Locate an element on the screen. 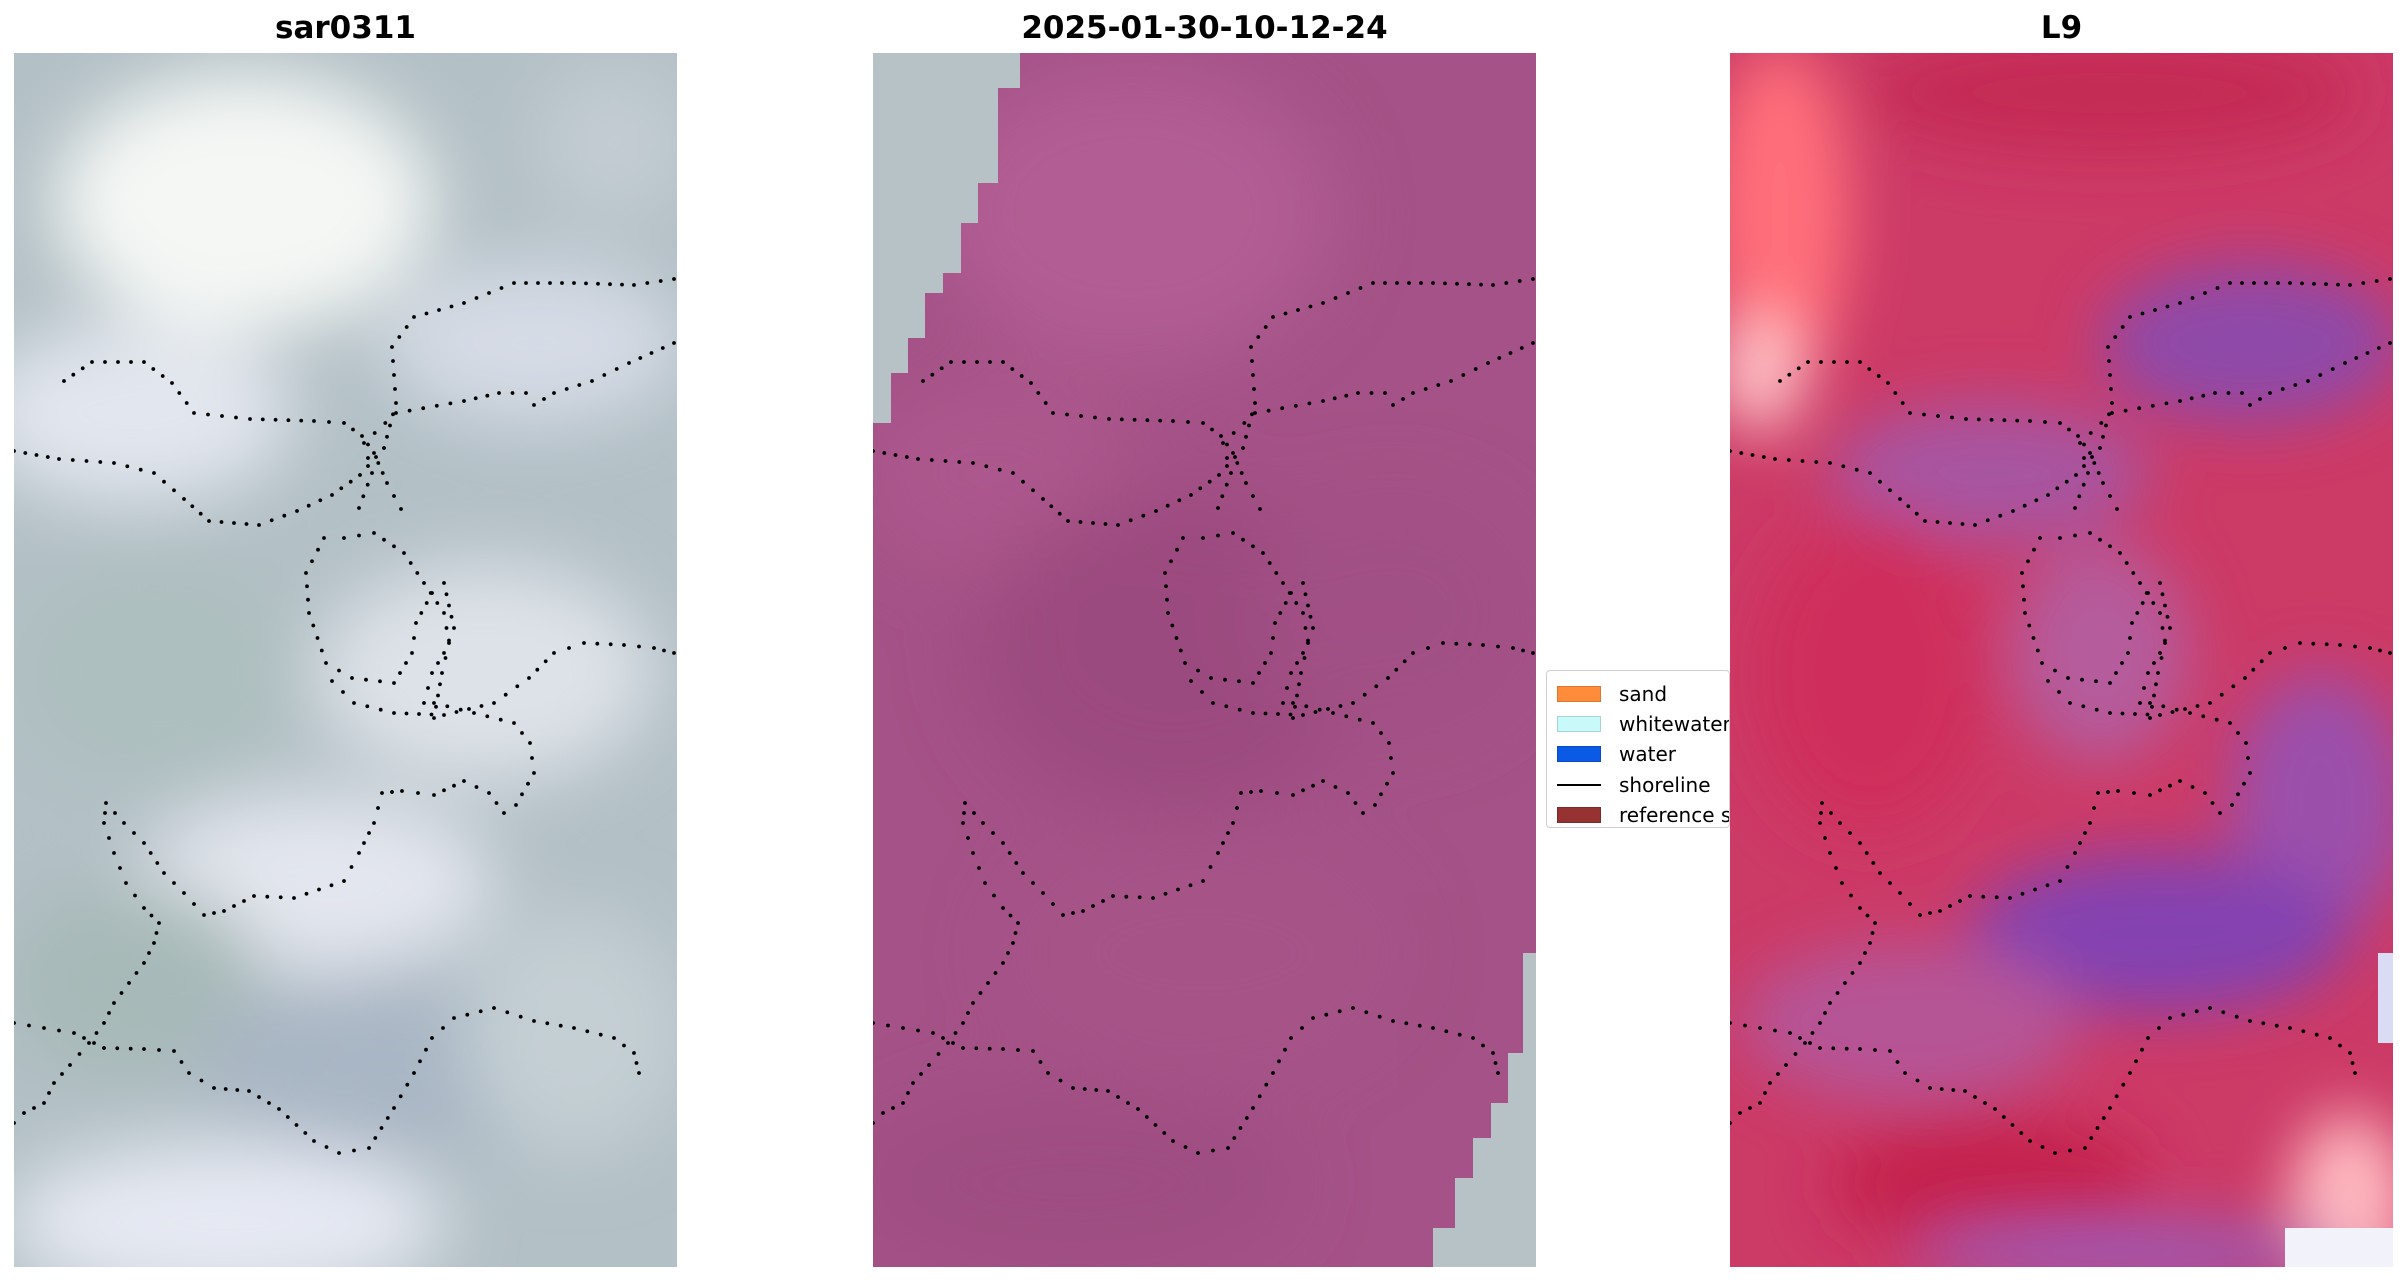 Image resolution: width=2408 pixels, height=1283 pixels. panel-title-sar0311: sar0311 is located at coordinates (345, 28).